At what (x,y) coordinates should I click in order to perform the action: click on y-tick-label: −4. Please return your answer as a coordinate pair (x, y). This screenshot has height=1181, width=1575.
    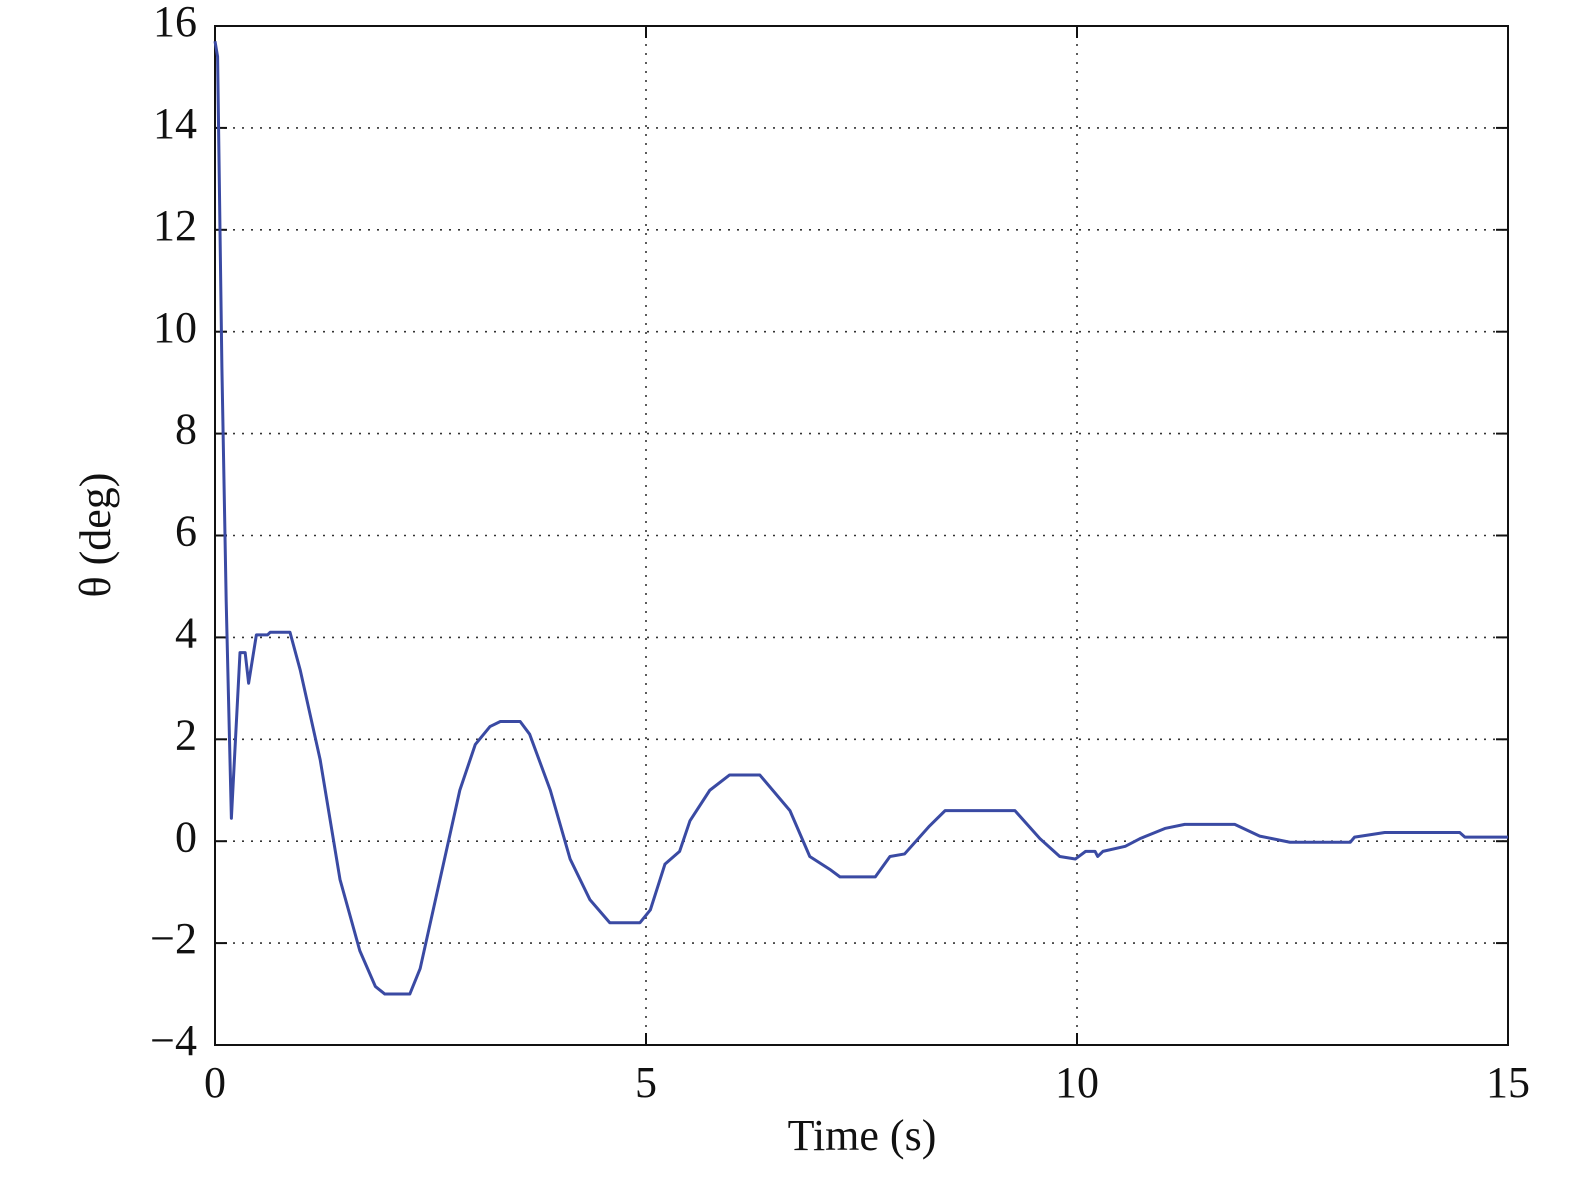
    Looking at the image, I should click on (173, 1040).